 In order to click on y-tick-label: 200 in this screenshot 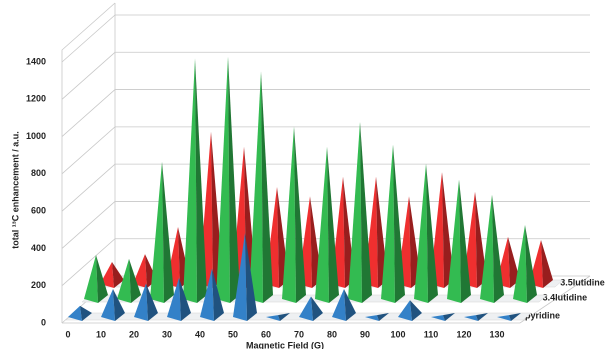, I will do `click(38, 285)`.